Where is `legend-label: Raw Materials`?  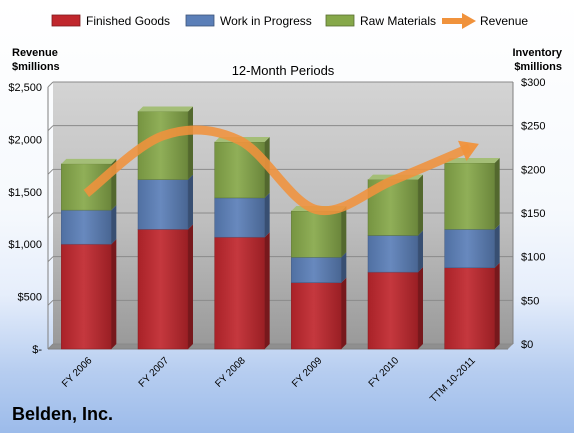
legend-label: Raw Materials is located at coordinates (398, 21).